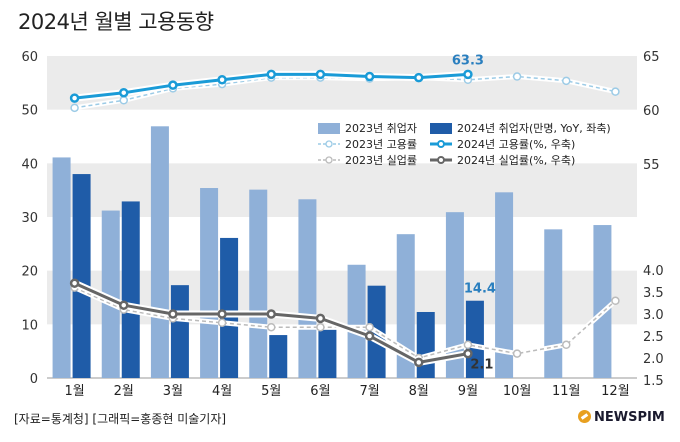 The height and width of the screenshot is (442, 680). What do you see at coordinates (481, 365) in the screenshot?
I see `annotation-unemployment-rate: 2.1` at bounding box center [481, 365].